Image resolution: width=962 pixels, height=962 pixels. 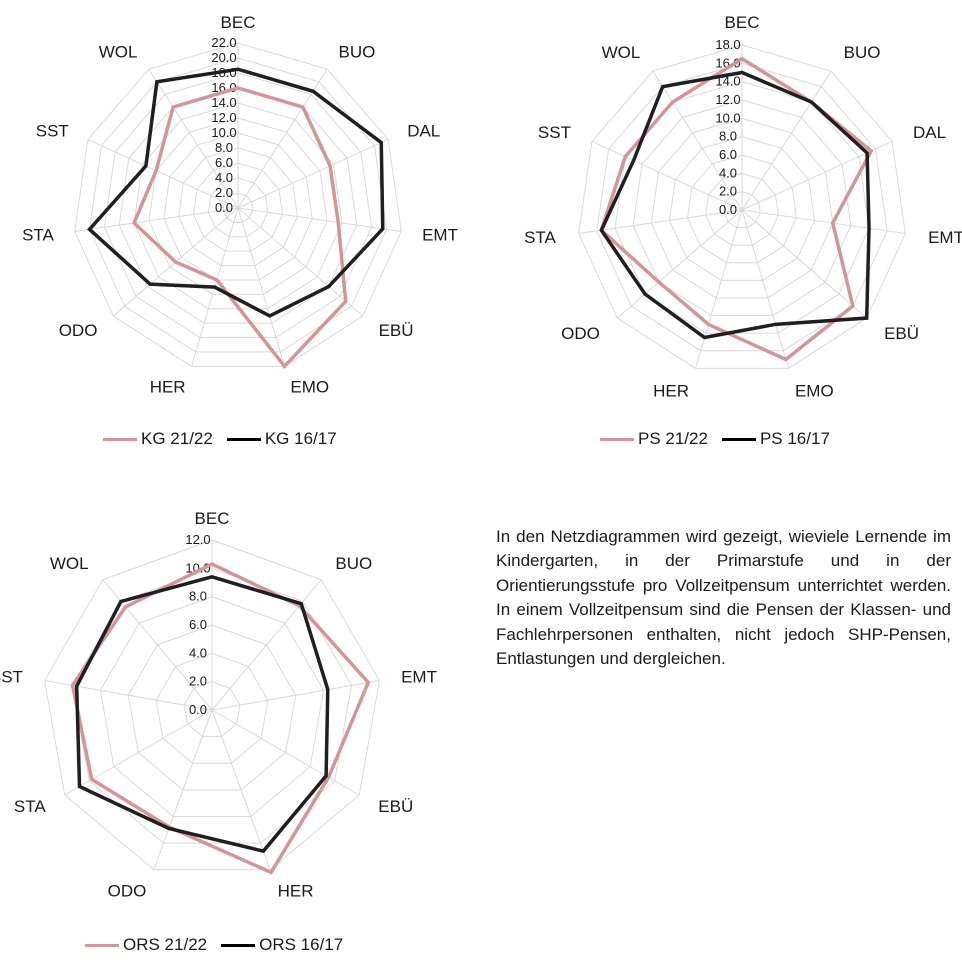 What do you see at coordinates (223, 42) in the screenshot?
I see `tick-label: 22.0` at bounding box center [223, 42].